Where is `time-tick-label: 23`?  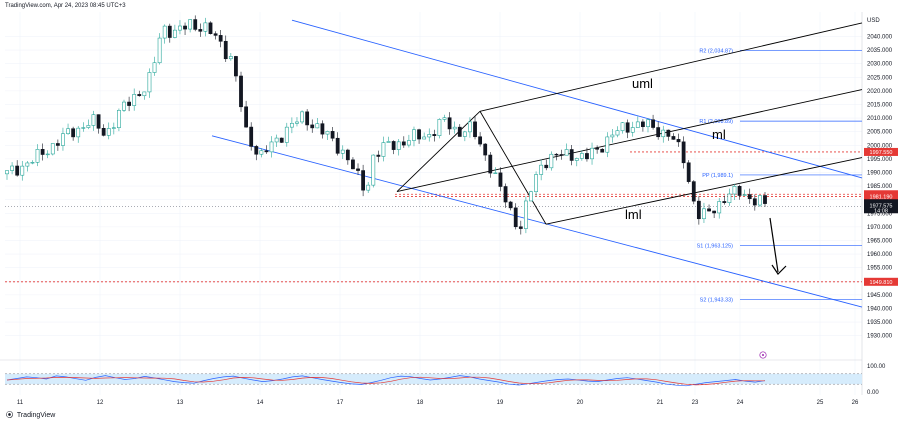
time-tick-label: 23 is located at coordinates (695, 403).